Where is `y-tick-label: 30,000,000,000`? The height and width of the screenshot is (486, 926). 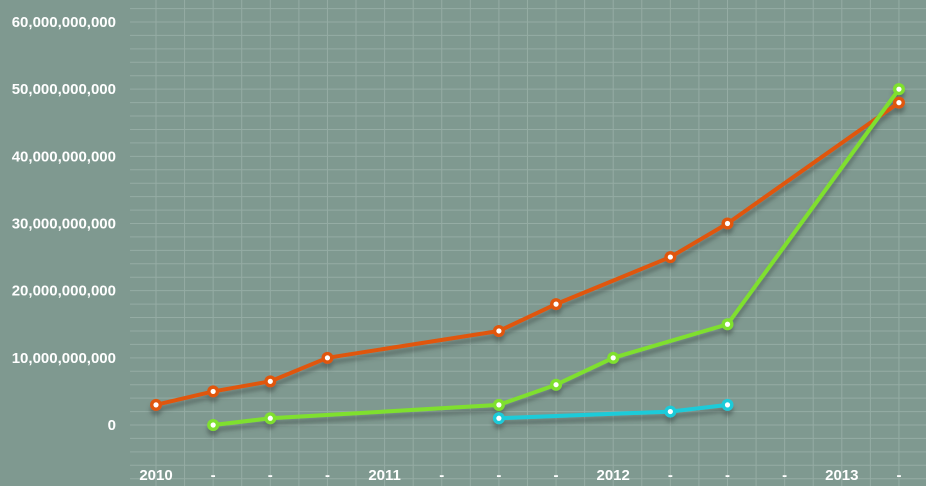
y-tick-label: 30,000,000,000 is located at coordinates (64, 224).